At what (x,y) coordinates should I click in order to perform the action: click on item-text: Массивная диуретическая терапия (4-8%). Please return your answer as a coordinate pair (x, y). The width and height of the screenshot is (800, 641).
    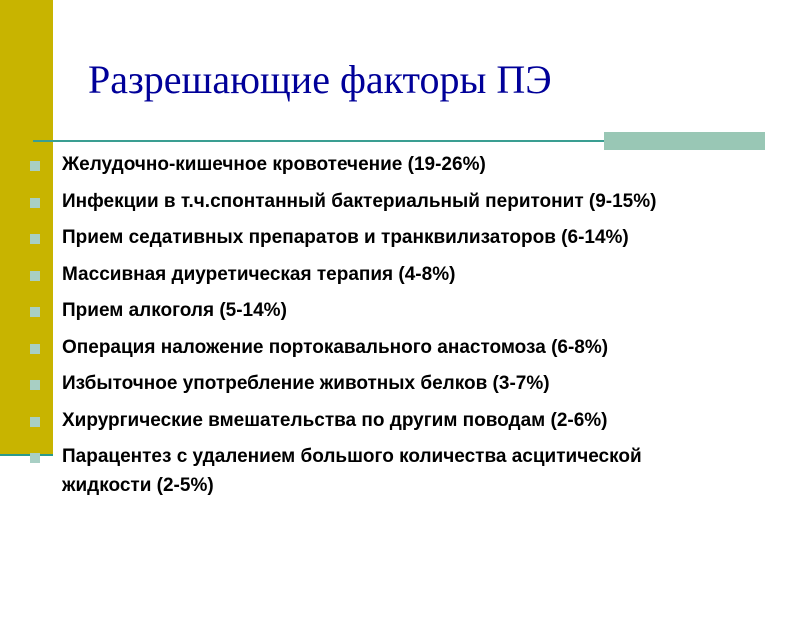
    Looking at the image, I should click on (259, 274).